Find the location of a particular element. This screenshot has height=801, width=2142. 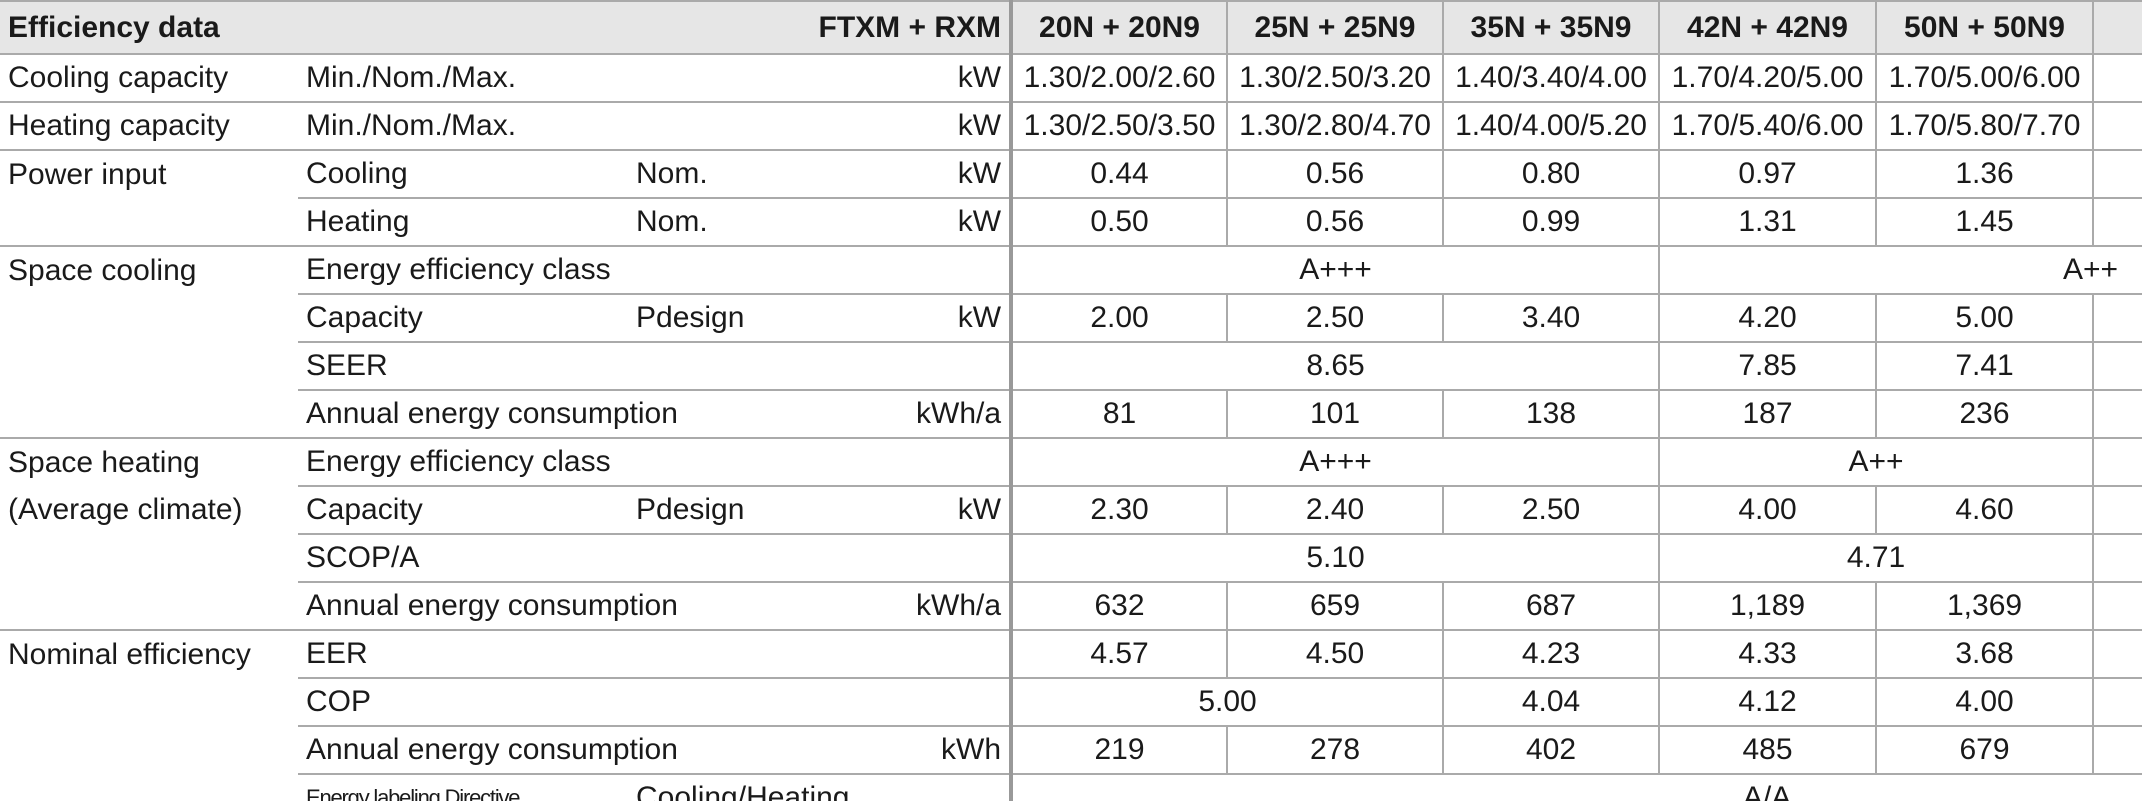

table-row: Capacity Pdesign kW 2.00 2.50 3.40 4.20 5.00 is located at coordinates (1071, 318).